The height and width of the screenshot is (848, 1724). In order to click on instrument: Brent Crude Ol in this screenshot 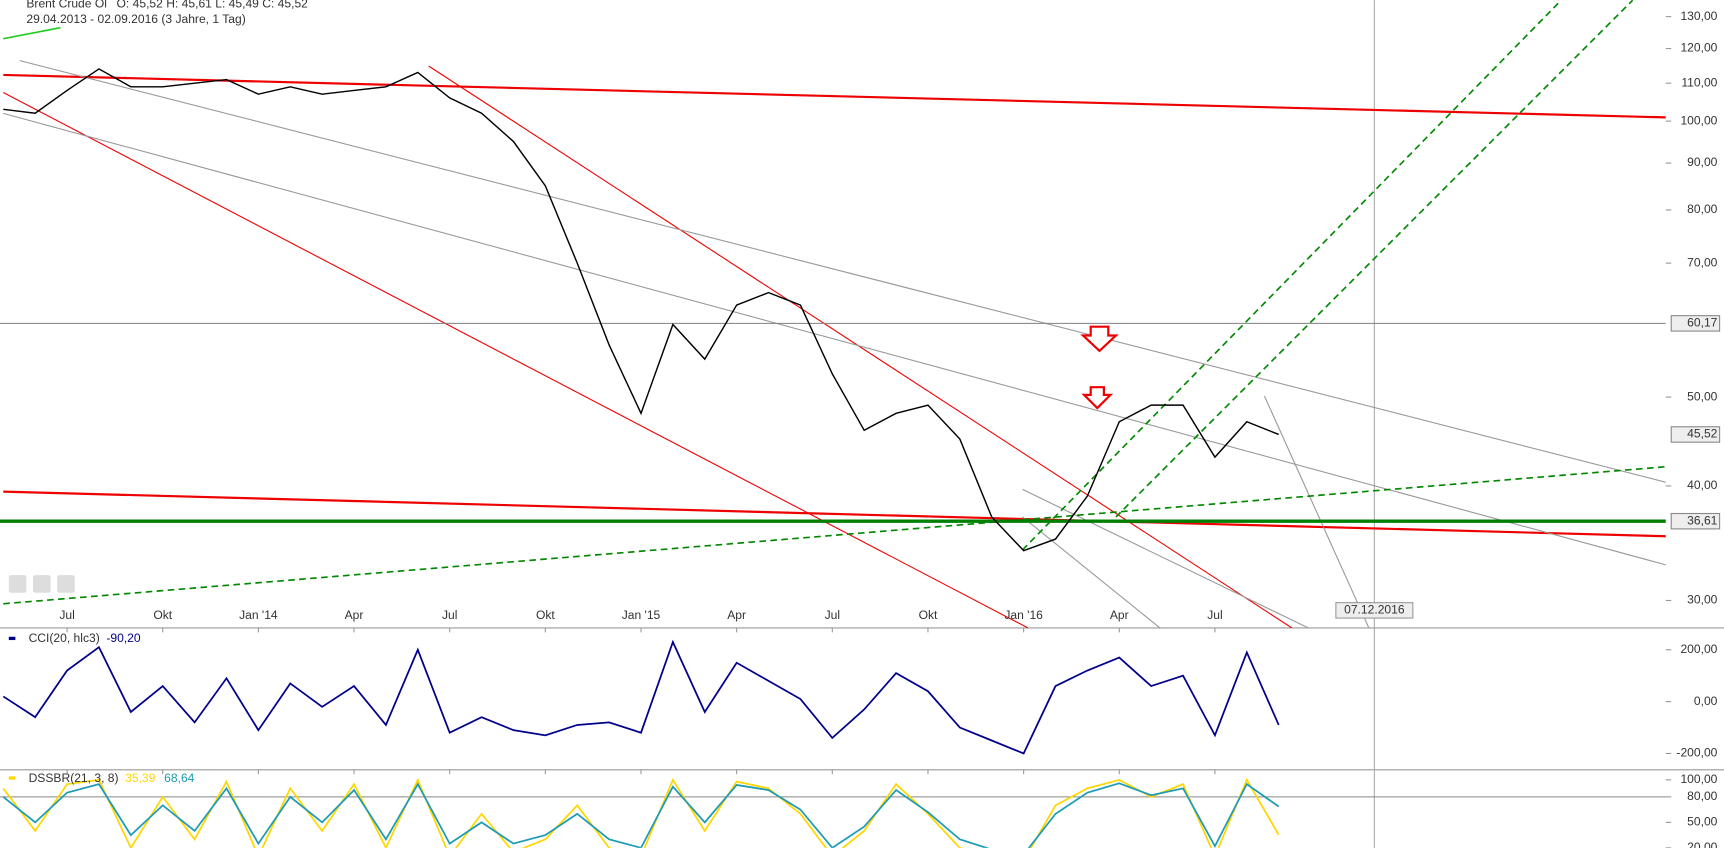, I will do `click(66, 5)`.